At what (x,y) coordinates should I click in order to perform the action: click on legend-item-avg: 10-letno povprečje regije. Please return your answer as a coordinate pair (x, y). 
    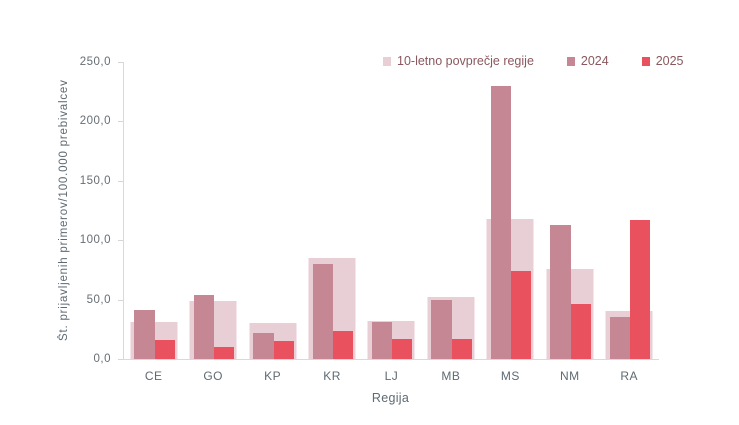
    Looking at the image, I should click on (458, 61).